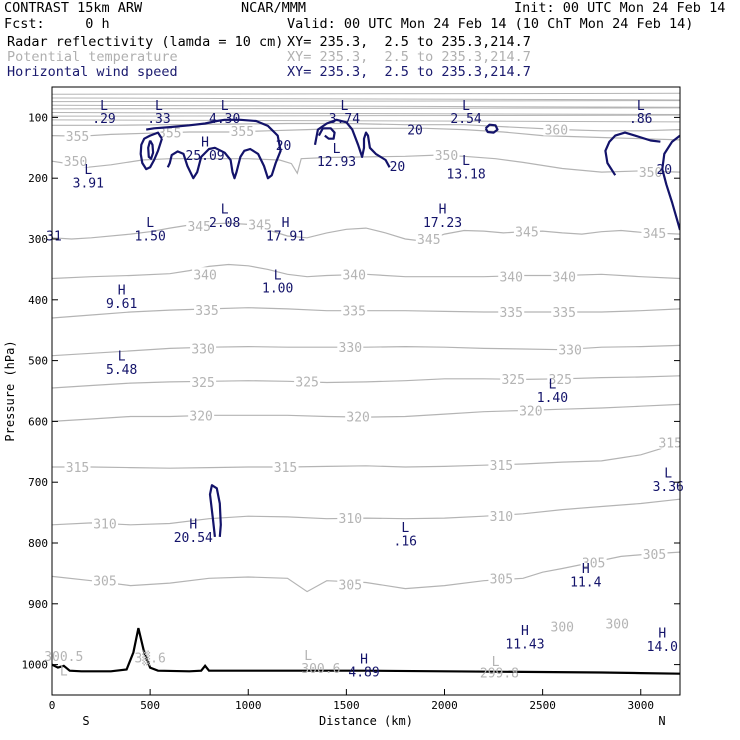  I want to click on theta-surface-label: 300.6, so click(320, 669).